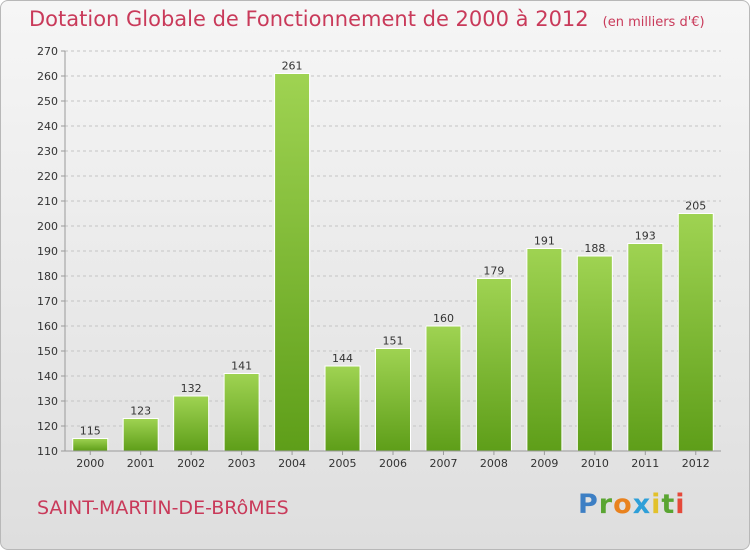 The height and width of the screenshot is (551, 750). Describe the element at coordinates (393, 463) in the screenshot. I see `x-tick-label: 2006` at that location.